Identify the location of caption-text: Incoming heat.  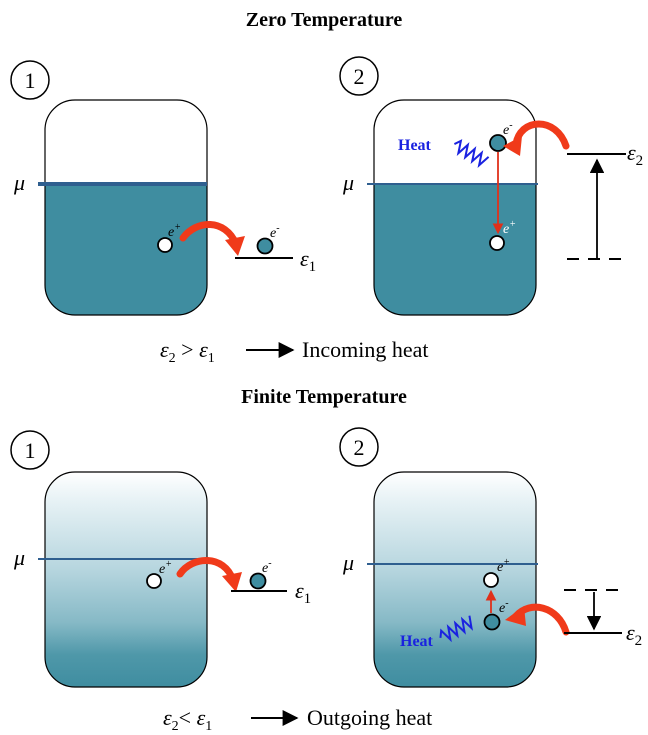
(365, 349).